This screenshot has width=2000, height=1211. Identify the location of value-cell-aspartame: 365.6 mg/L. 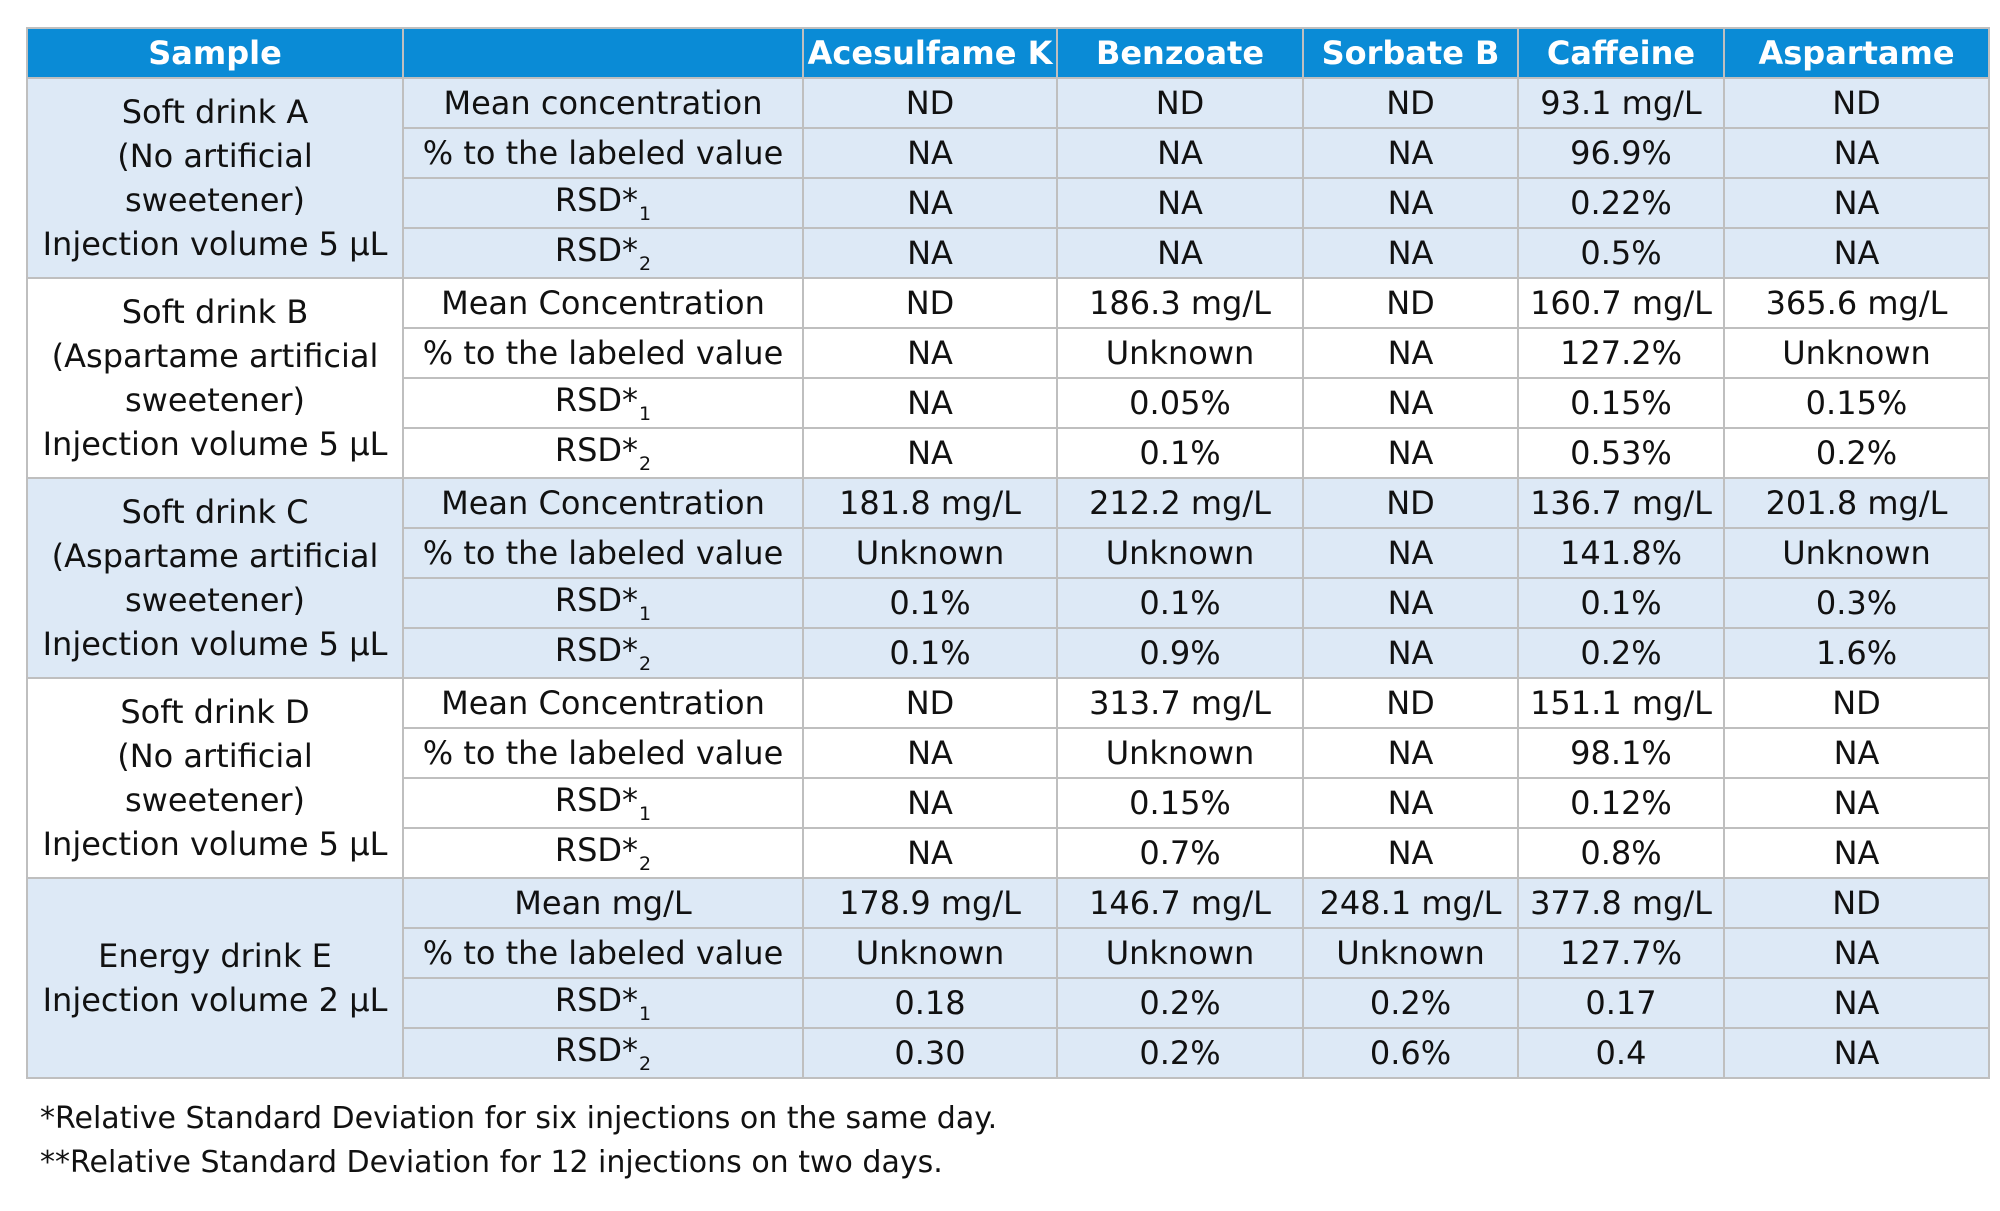
(1856, 303).